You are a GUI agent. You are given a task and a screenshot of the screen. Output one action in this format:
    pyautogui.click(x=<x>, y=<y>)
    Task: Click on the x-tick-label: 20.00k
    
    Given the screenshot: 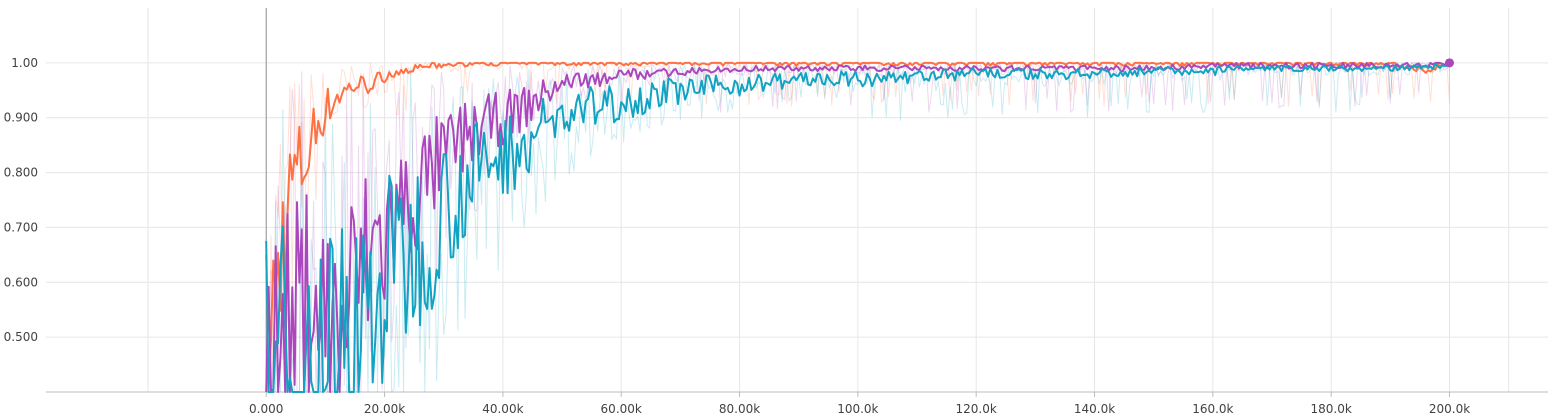 What is the action you would take?
    pyautogui.click(x=384, y=409)
    